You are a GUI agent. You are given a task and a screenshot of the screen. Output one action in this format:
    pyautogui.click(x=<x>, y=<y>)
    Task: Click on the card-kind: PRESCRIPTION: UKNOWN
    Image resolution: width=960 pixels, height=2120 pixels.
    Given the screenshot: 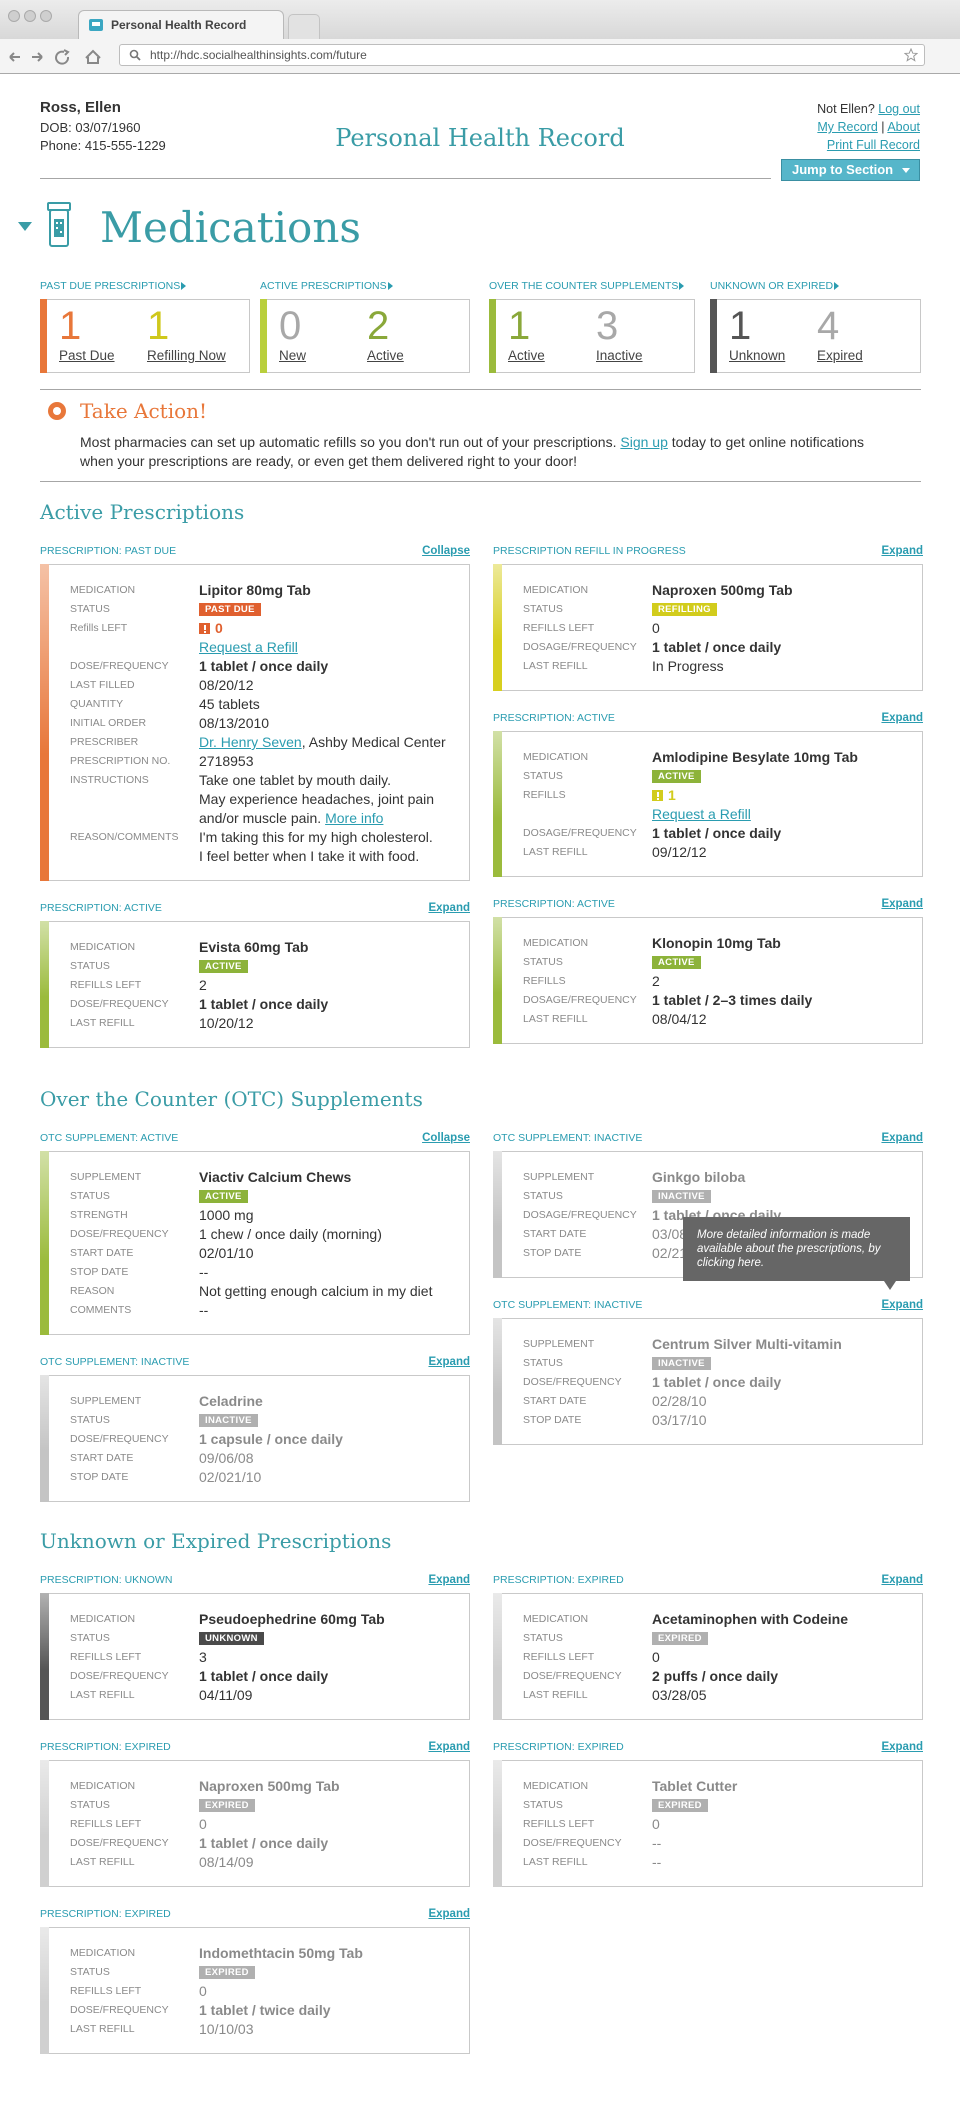 What is the action you would take?
    pyautogui.click(x=106, y=1580)
    